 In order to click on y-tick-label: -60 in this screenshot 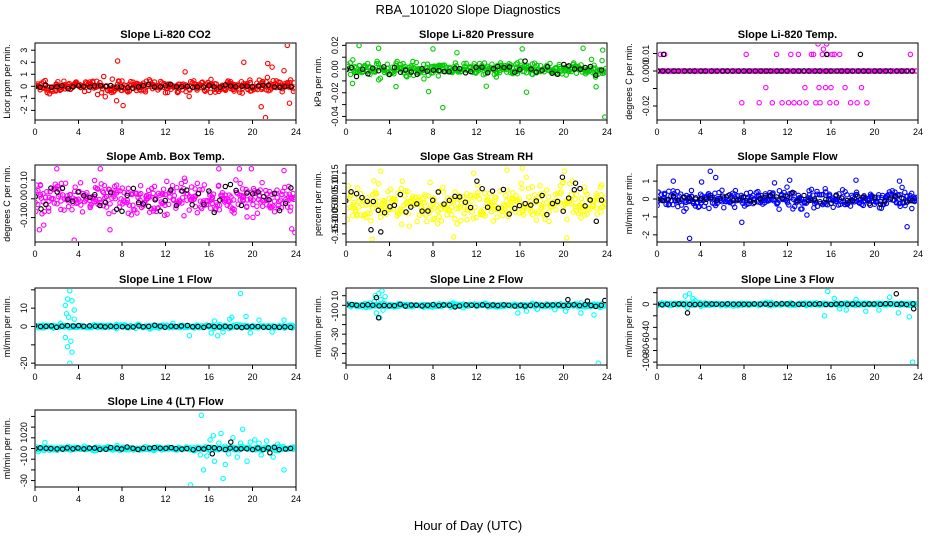, I will do `click(646, 338)`.